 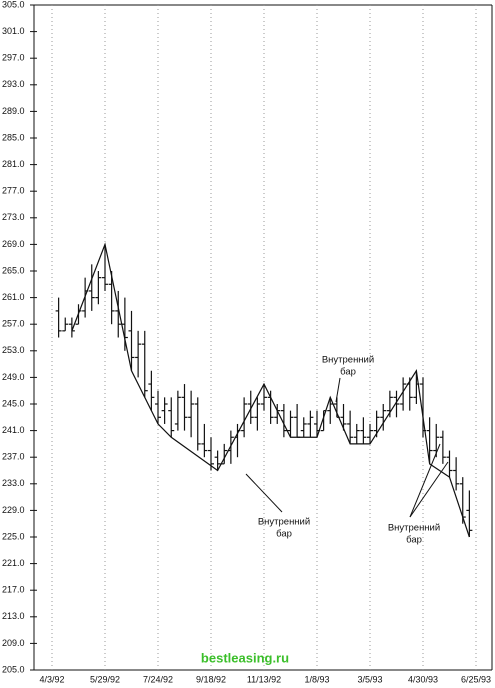 I want to click on x-tick-label: 7/24/92, so click(x=158, y=679).